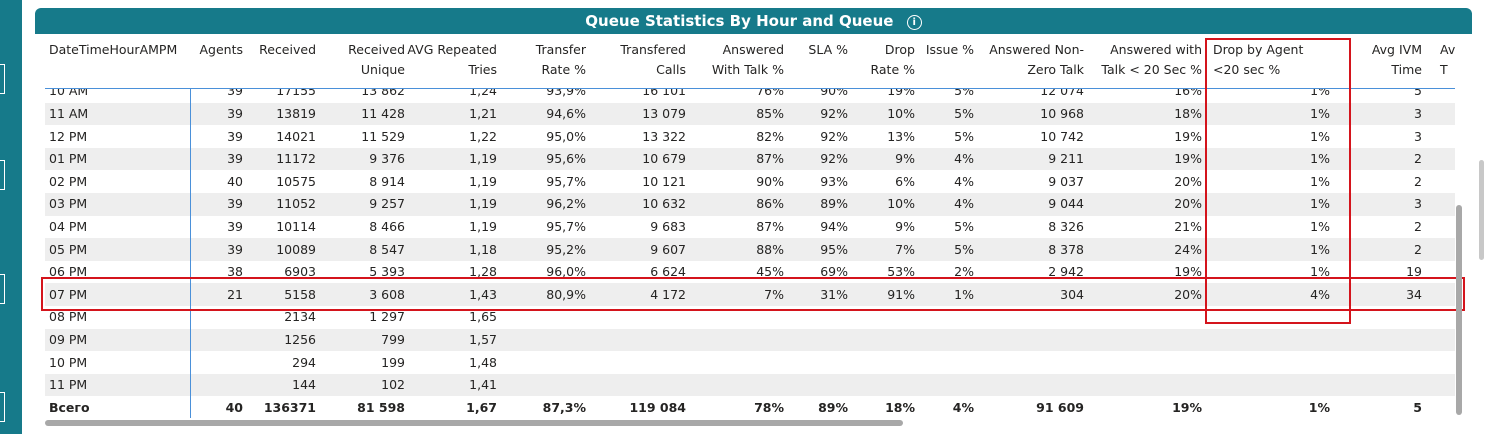 This screenshot has width=1486, height=434. I want to click on header-line: Av, so click(1447, 49).